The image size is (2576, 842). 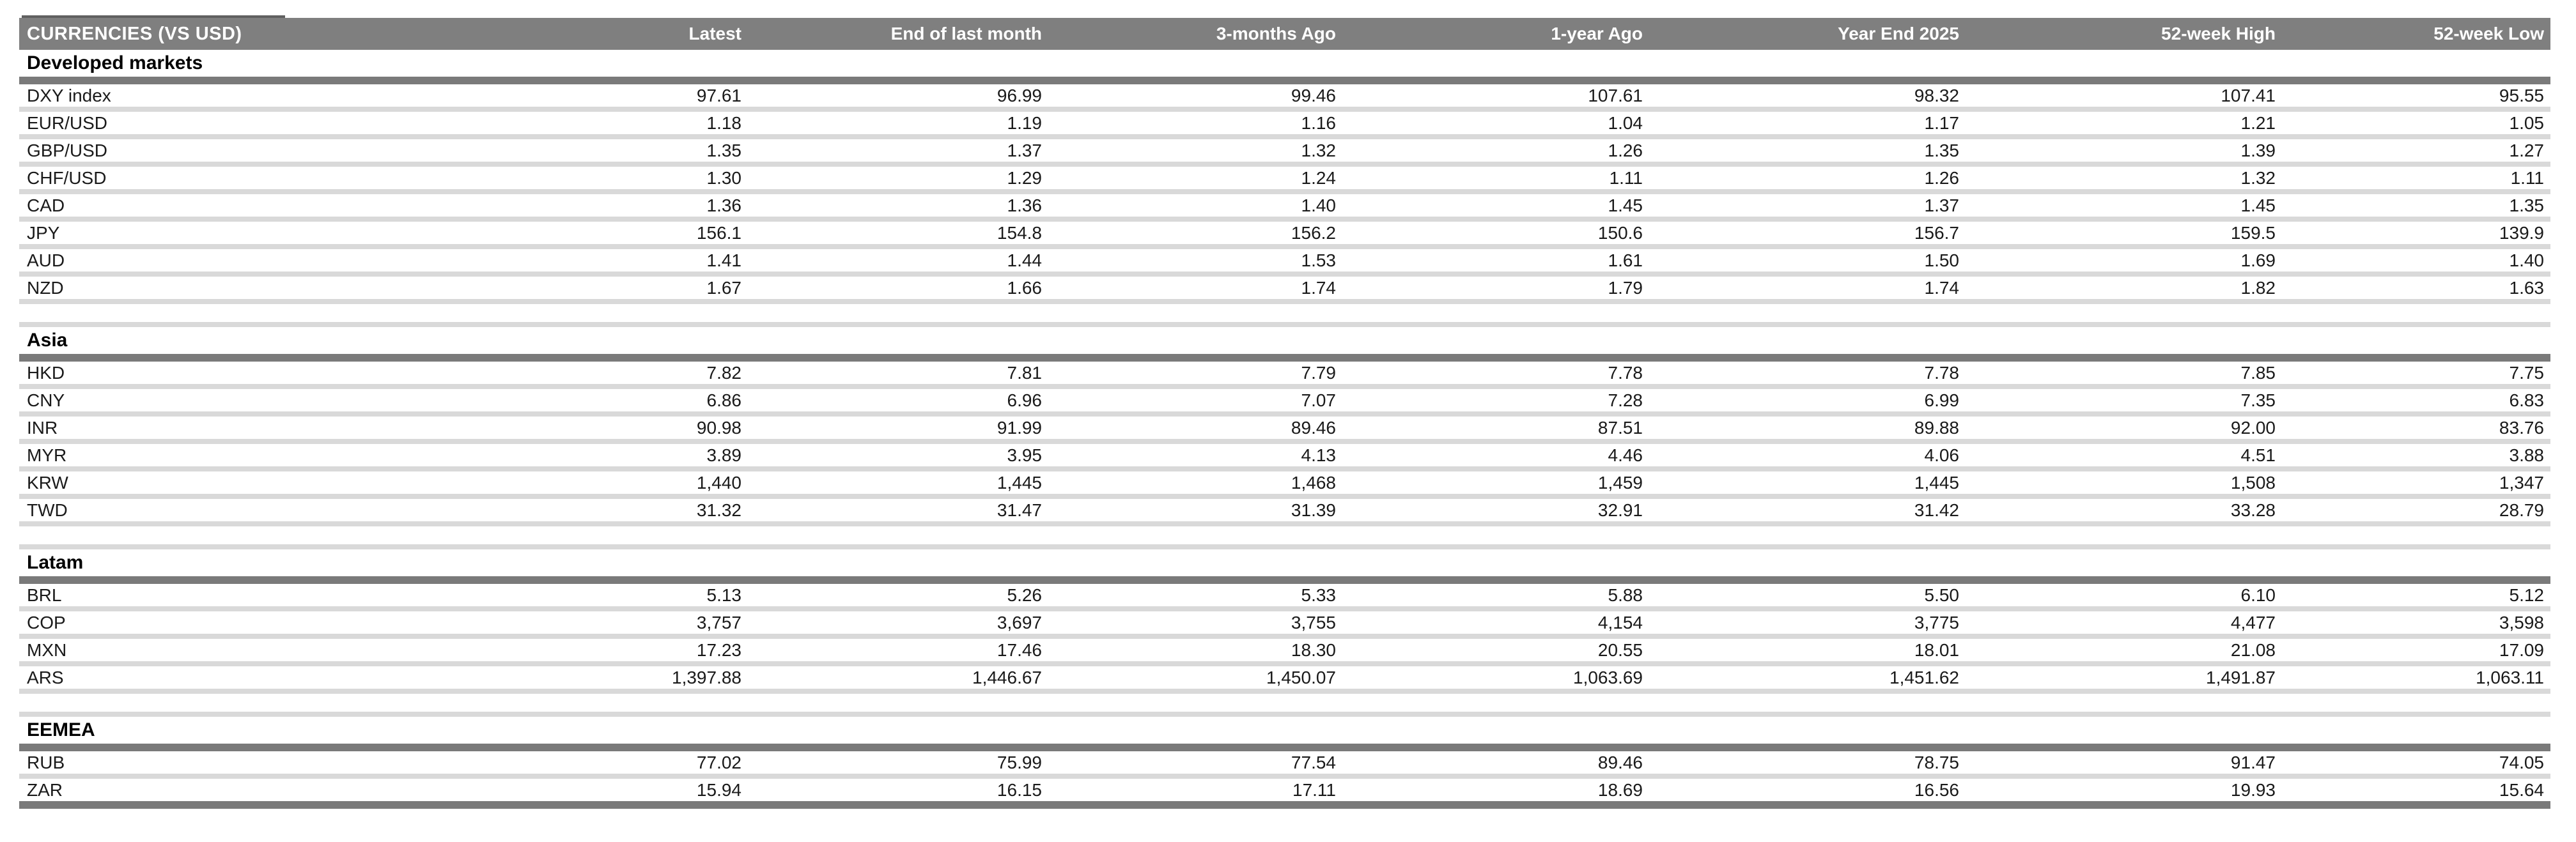 I want to click on value-cell: 5.13, so click(x=724, y=595).